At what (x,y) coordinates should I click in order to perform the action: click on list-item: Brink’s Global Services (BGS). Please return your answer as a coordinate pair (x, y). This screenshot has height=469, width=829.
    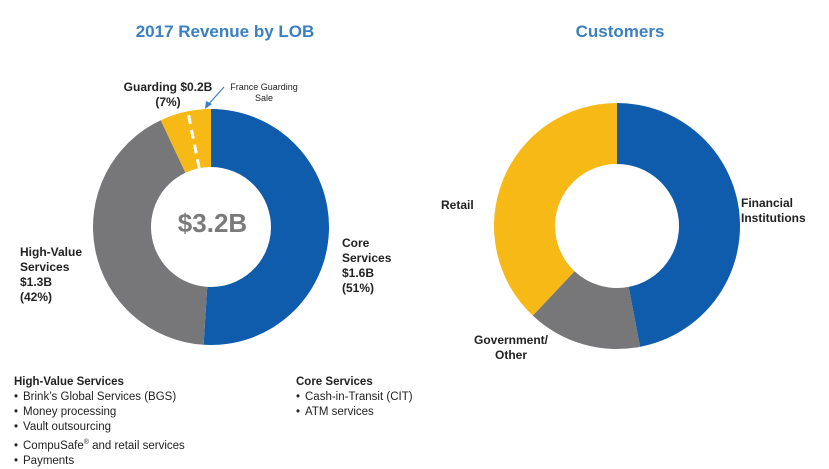
    Looking at the image, I should click on (99, 397).